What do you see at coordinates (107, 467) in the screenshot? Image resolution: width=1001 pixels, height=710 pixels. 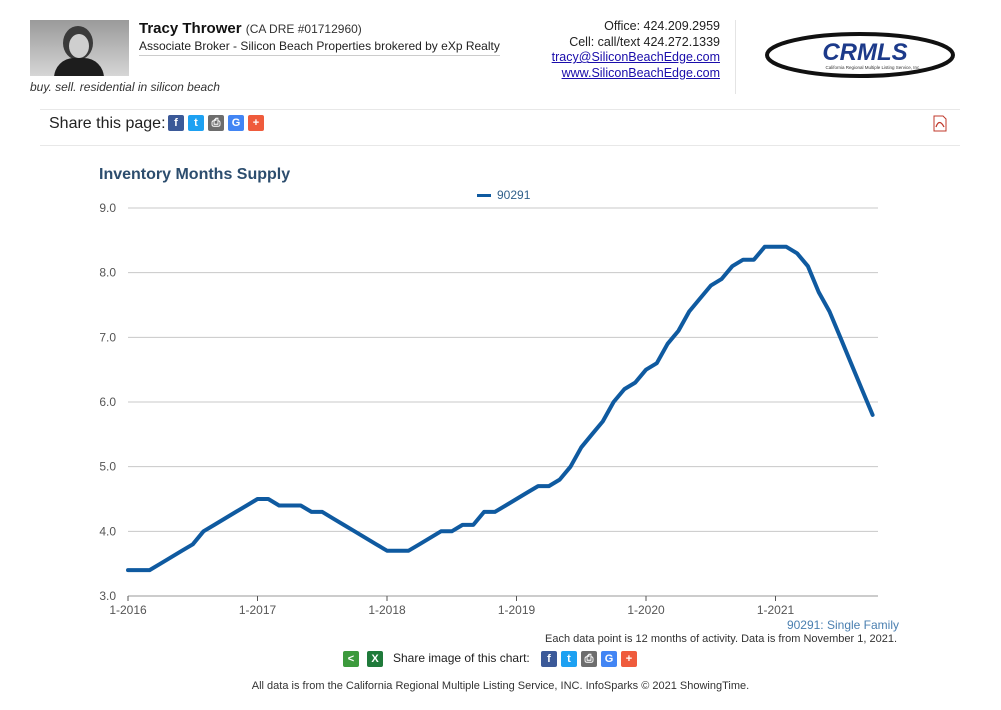 I see `y-tick-label: 5.0` at bounding box center [107, 467].